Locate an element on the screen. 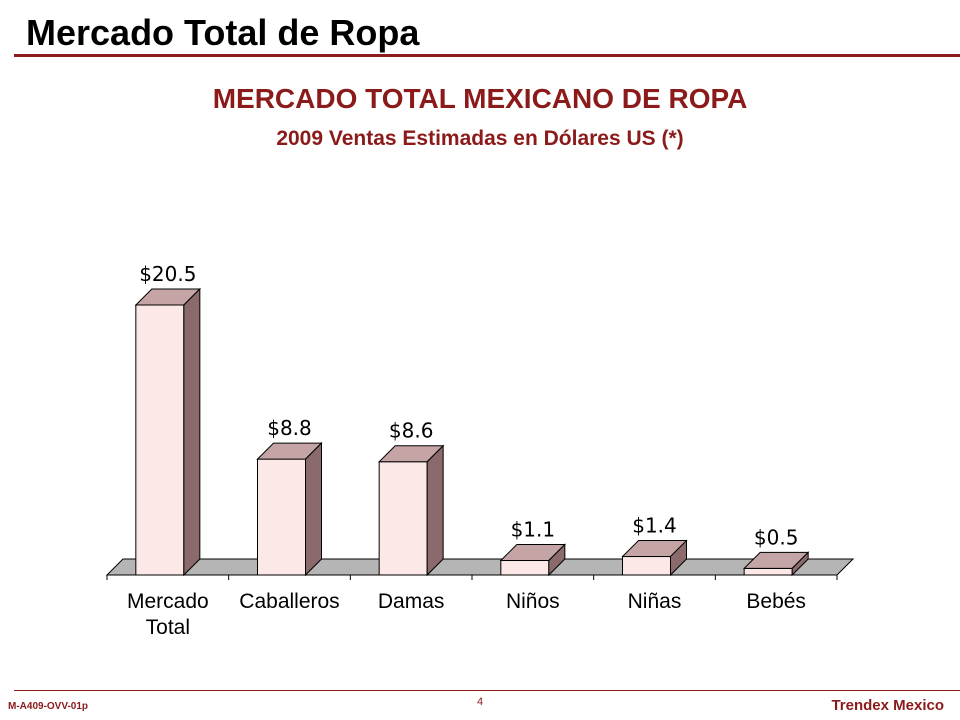 The height and width of the screenshot is (720, 960). title-divider is located at coordinates (487, 55).